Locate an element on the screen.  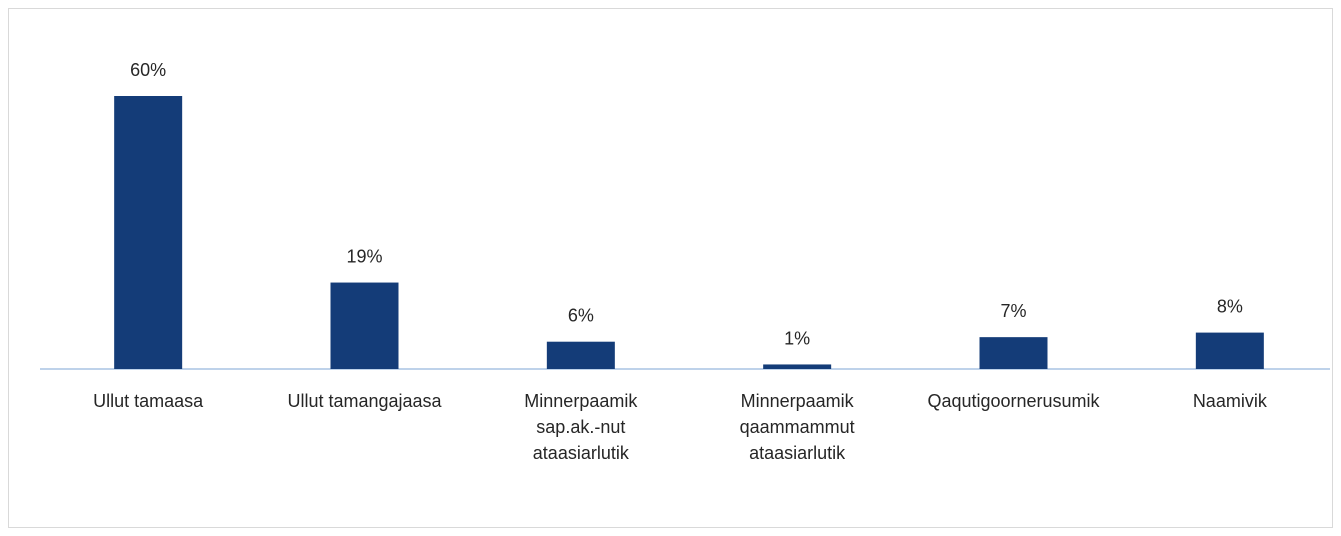
value-label: 8% is located at coordinates (1230, 307).